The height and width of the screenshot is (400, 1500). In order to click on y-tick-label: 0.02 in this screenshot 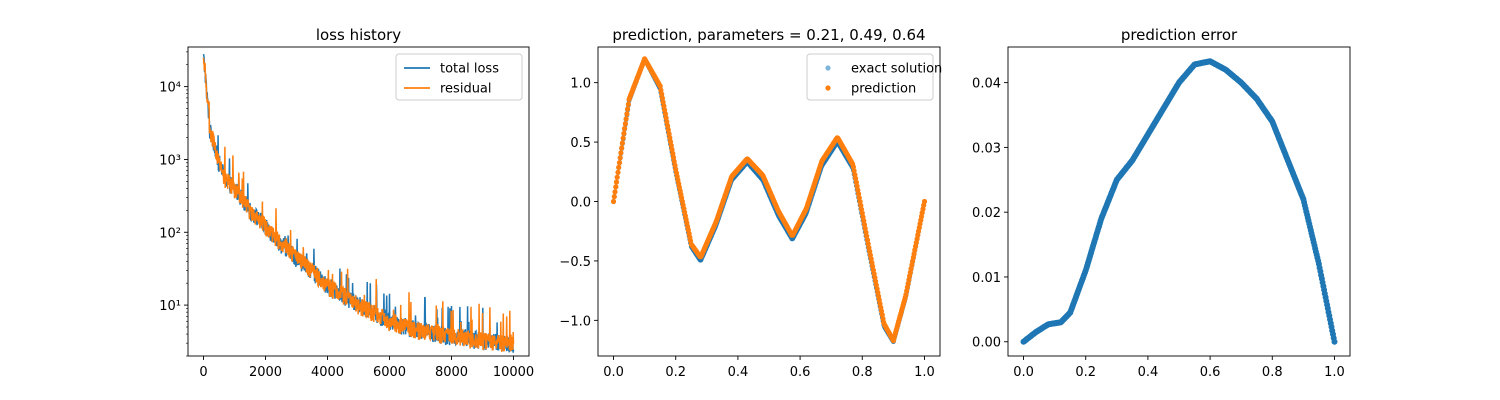, I will do `click(986, 213)`.